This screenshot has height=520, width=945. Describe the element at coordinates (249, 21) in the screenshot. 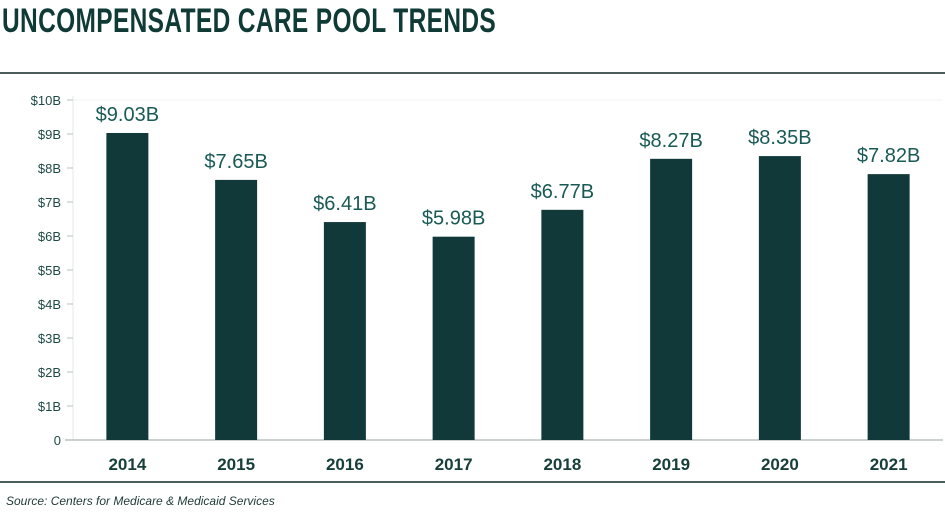

I see `chart-title: UNCOMPENSATED CARE POOL TRENDS` at that location.